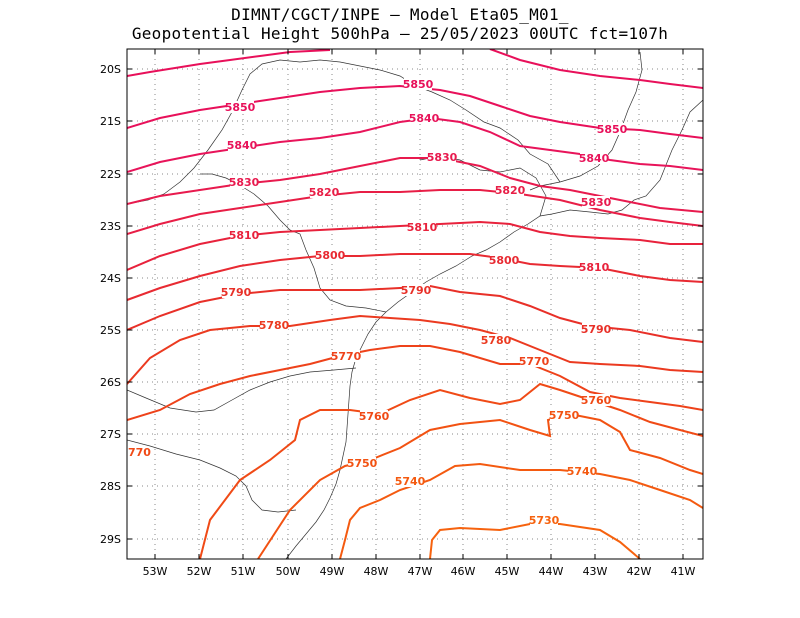 The image size is (800, 618). What do you see at coordinates (110, 226) in the screenshot?
I see `lat-tick-label: 23S` at bounding box center [110, 226].